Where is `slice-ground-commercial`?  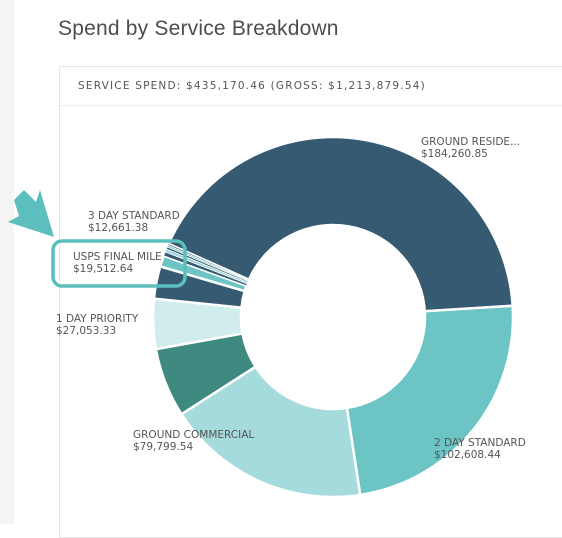 slice-ground-commercial is located at coordinates (270, 431).